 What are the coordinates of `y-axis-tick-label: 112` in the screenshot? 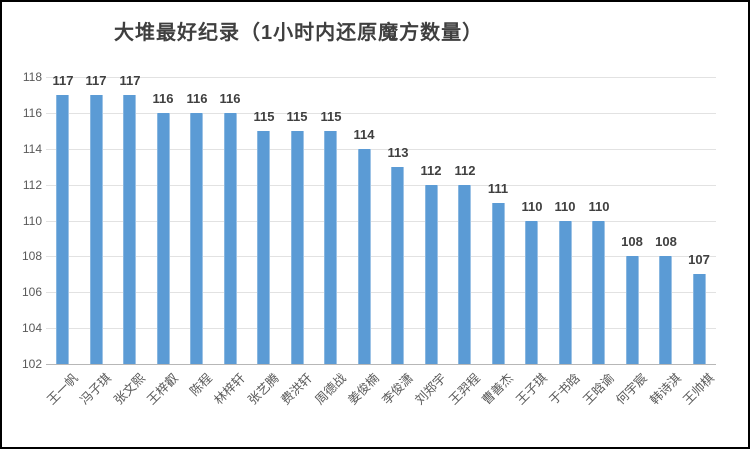 It's located at (32, 185).